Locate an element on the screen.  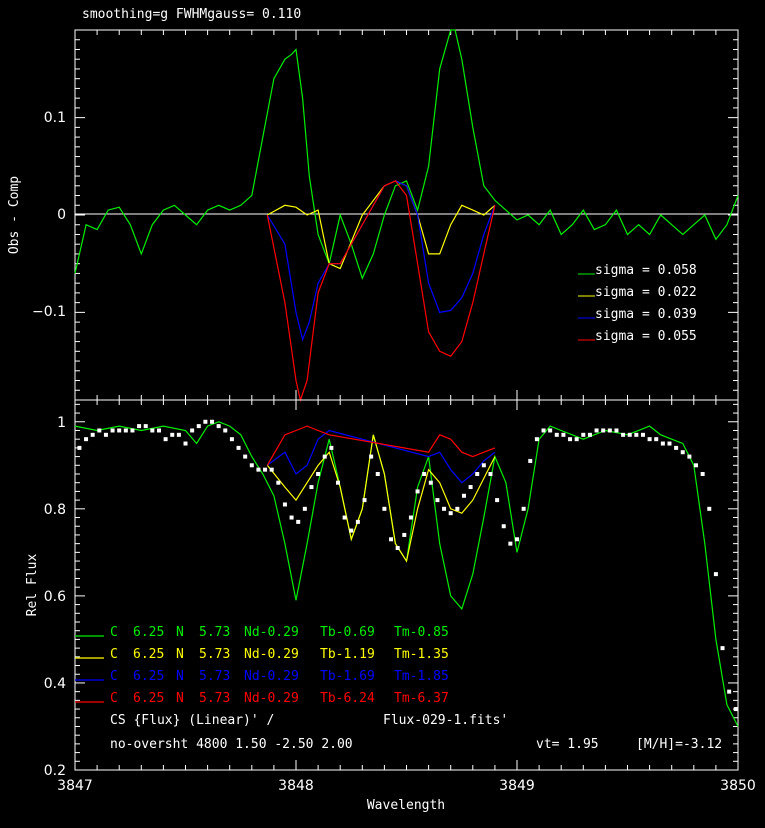
xtick-3849: 3849 is located at coordinates (517, 786).